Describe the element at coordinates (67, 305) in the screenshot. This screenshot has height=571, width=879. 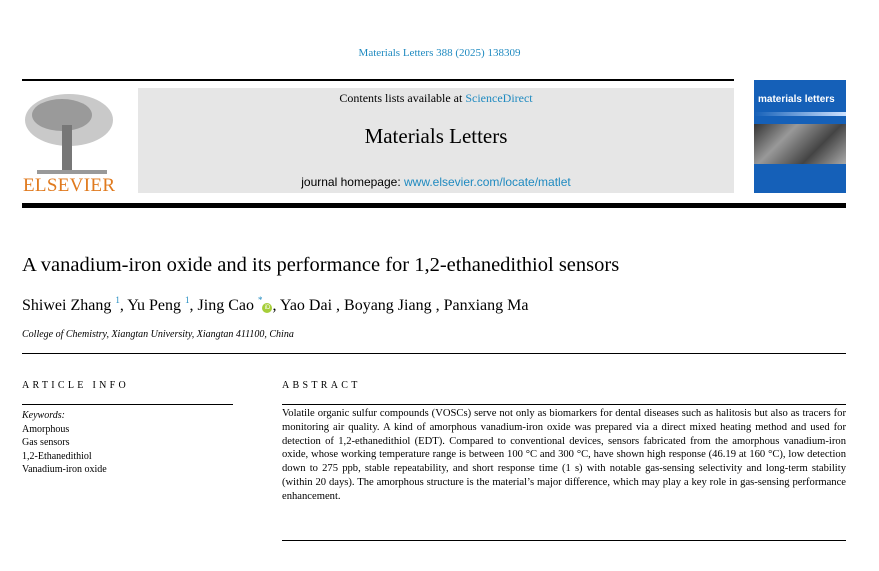
I see `author: Shiwei Zhang` at that location.